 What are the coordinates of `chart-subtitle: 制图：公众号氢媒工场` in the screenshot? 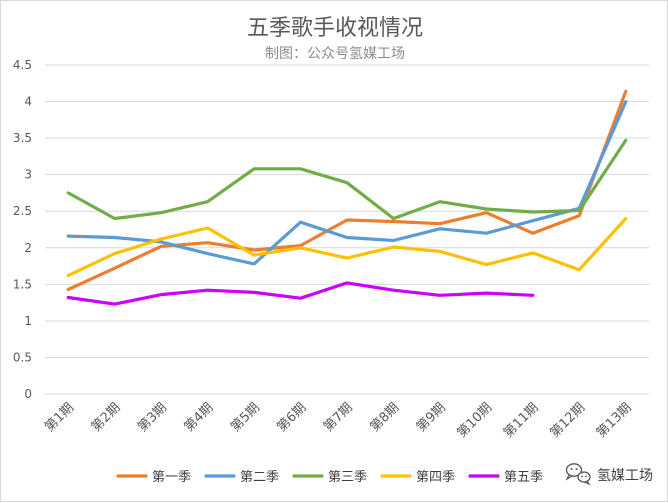 It's located at (335, 54).